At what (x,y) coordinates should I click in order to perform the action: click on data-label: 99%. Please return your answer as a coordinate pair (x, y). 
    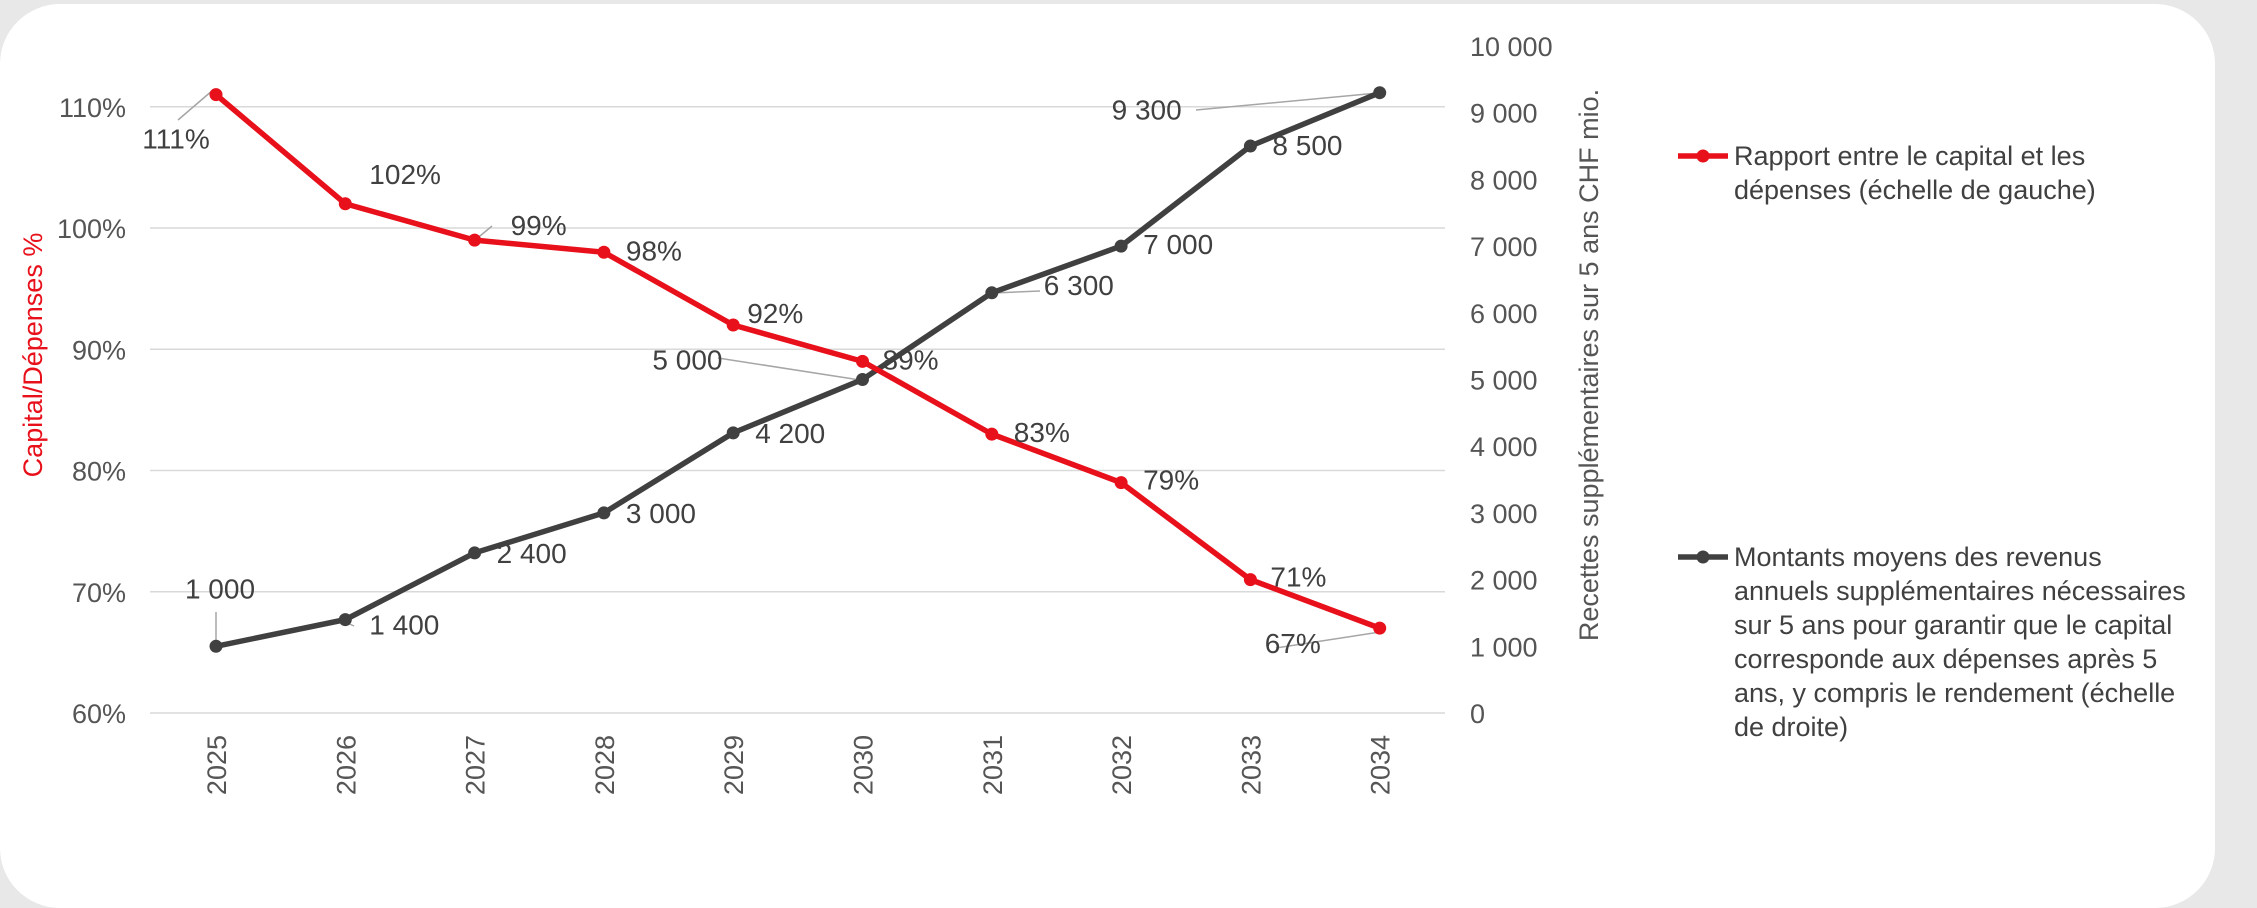
    Looking at the image, I should click on (539, 225).